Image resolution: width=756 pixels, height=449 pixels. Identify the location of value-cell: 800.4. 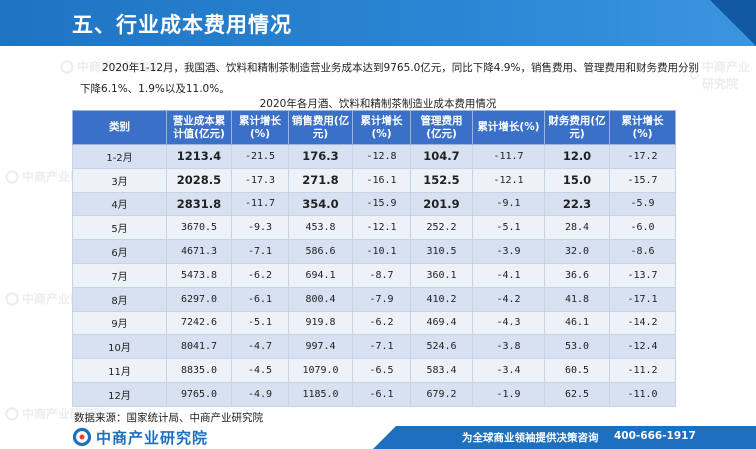
(320, 299).